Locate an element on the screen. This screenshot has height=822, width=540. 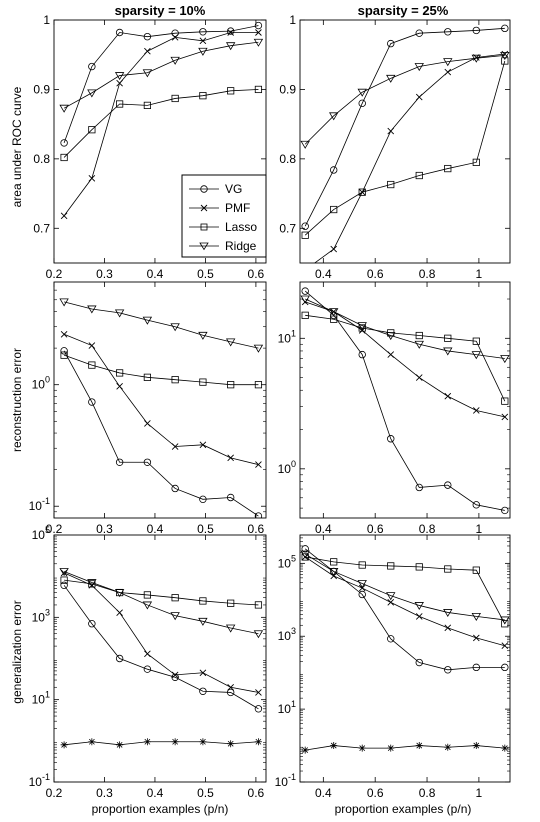
legend-marker-pmf is located at coordinates (204, 208).